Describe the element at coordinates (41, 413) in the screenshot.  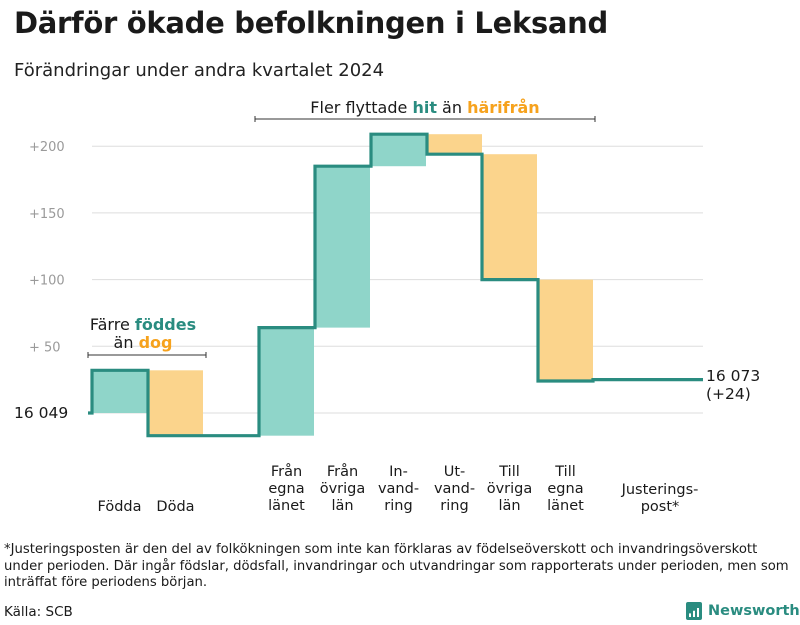
I see `baseline-label: 16 049` at that location.